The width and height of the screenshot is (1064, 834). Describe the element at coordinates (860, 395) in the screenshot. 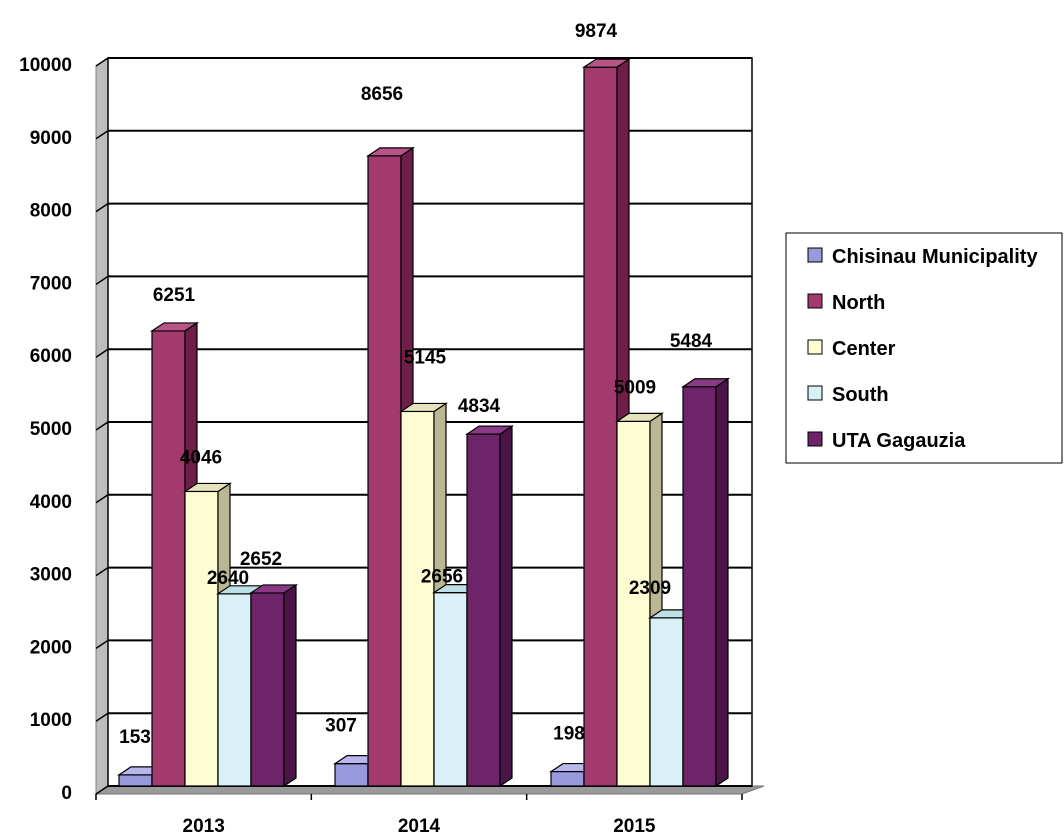

I see `legend-label: South` at that location.